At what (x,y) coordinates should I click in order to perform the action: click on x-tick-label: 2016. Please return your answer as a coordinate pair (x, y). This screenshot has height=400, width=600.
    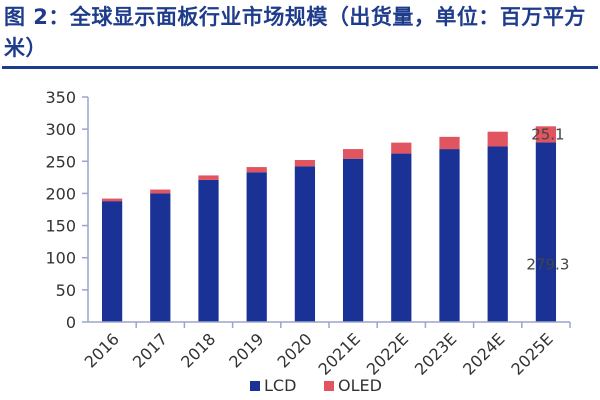
    Looking at the image, I should click on (102, 350).